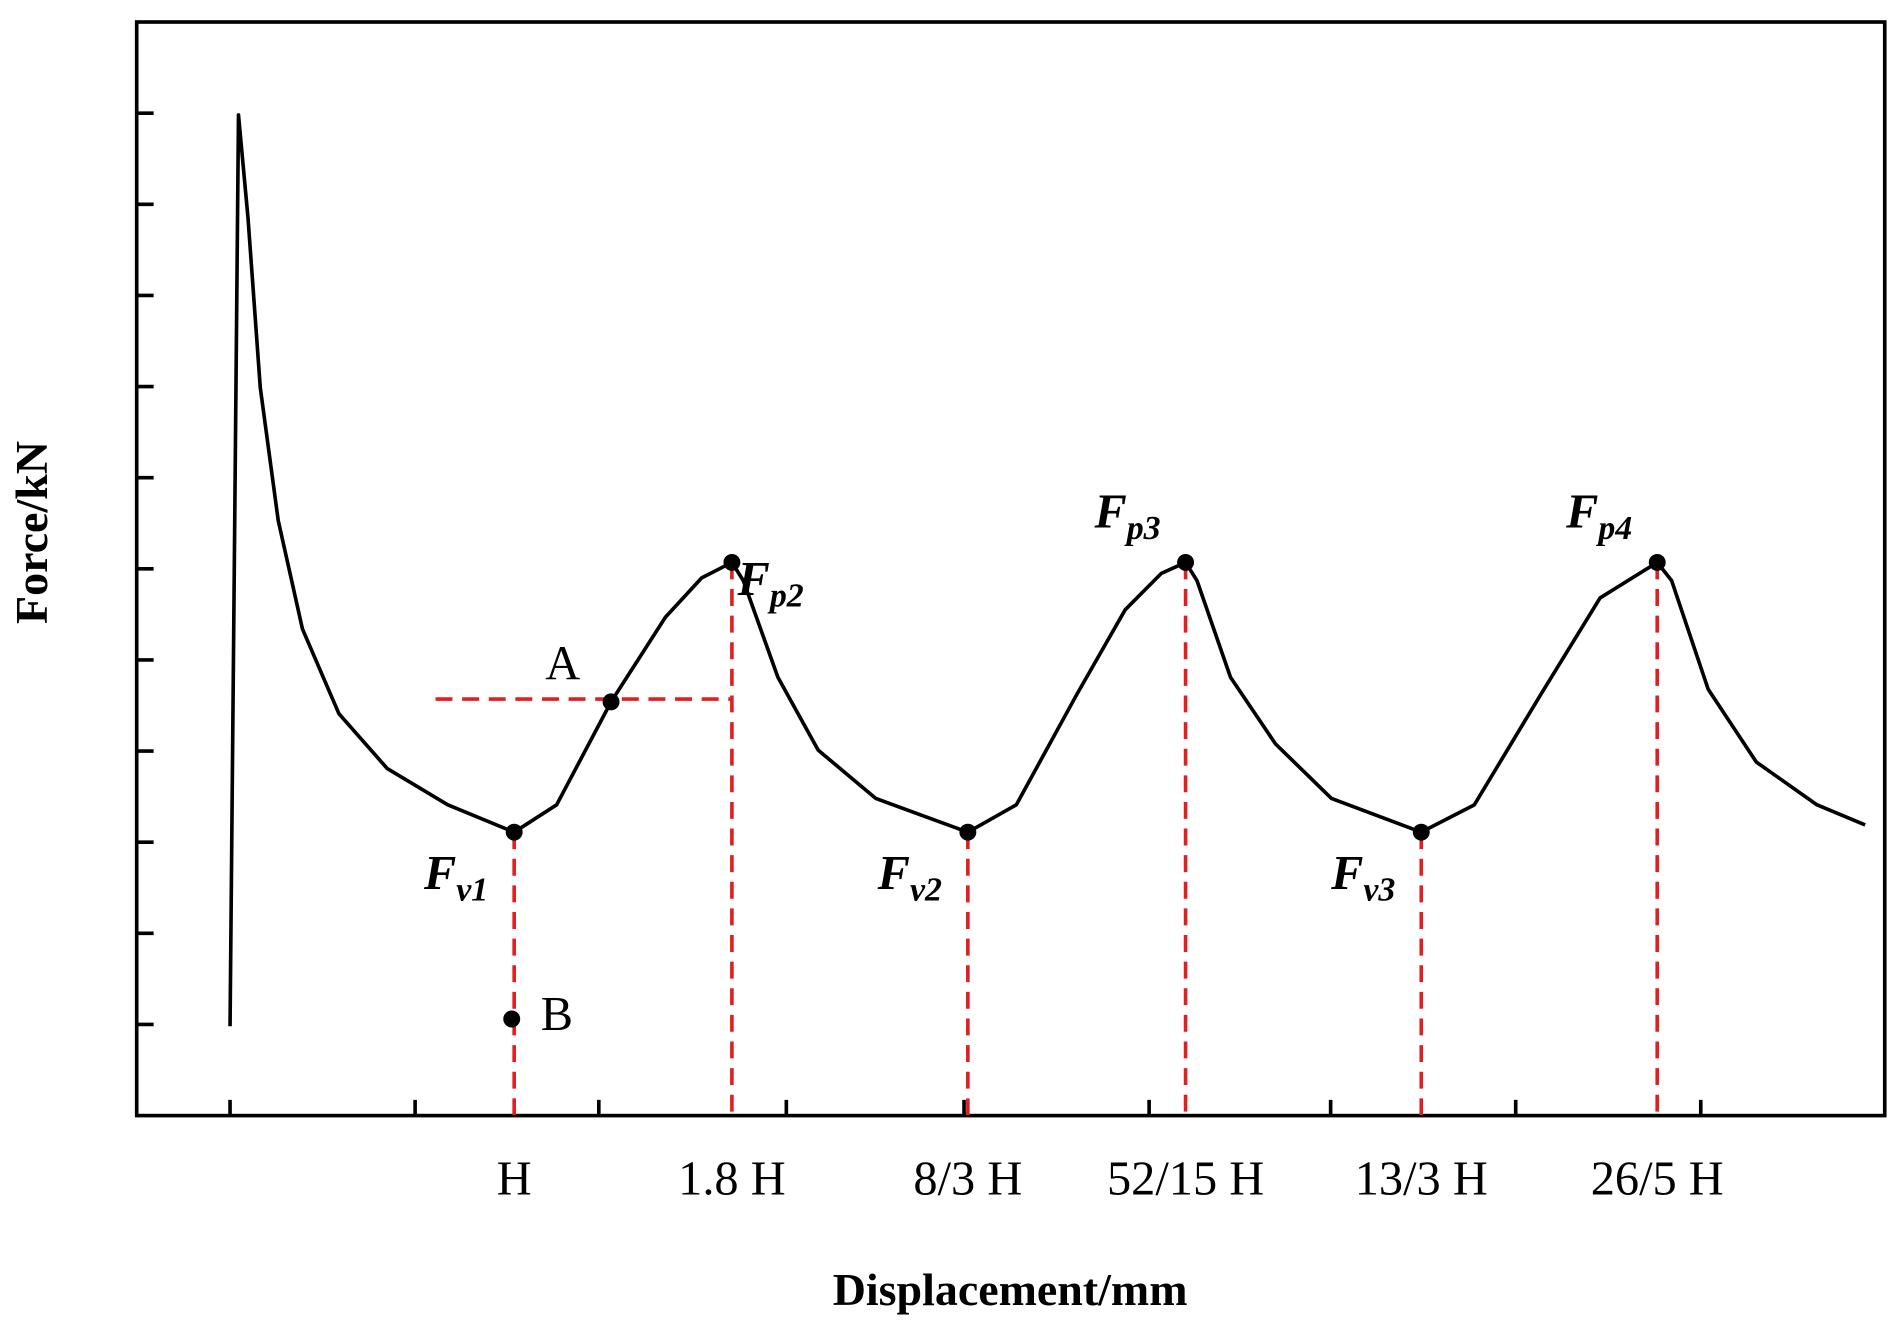 The width and height of the screenshot is (1892, 1336). I want to click on point-label: A, so click(562, 663).